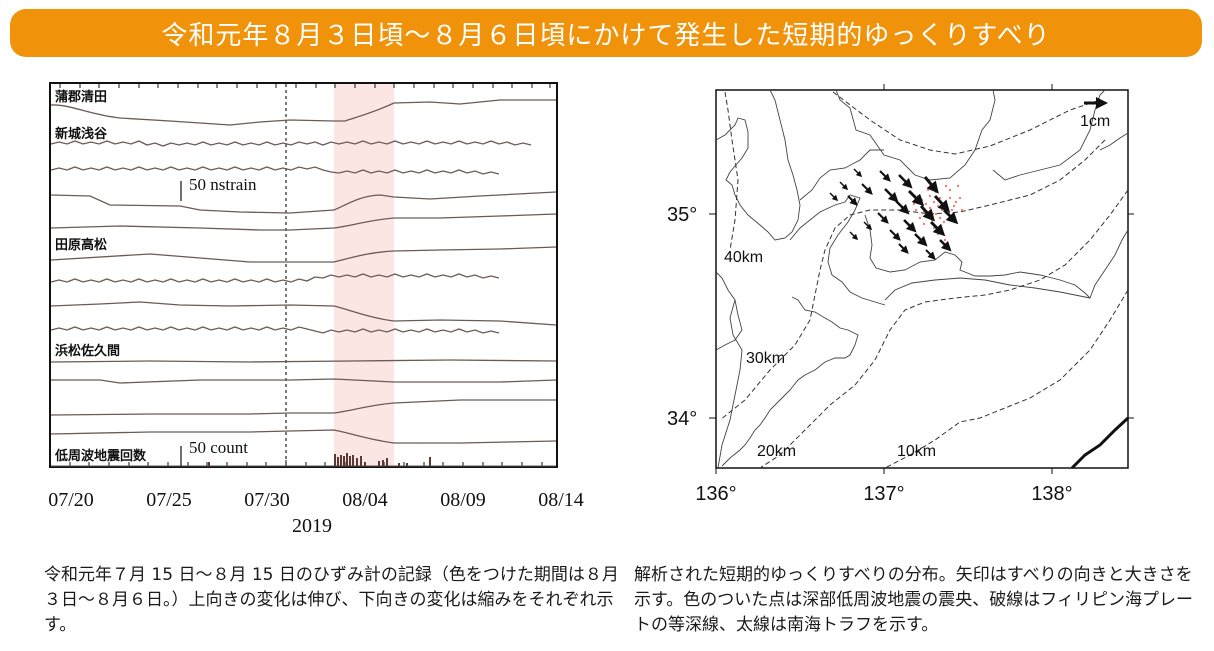 The image size is (1214, 651). What do you see at coordinates (682, 419) in the screenshot?
I see `svg-text: 34°` at bounding box center [682, 419].